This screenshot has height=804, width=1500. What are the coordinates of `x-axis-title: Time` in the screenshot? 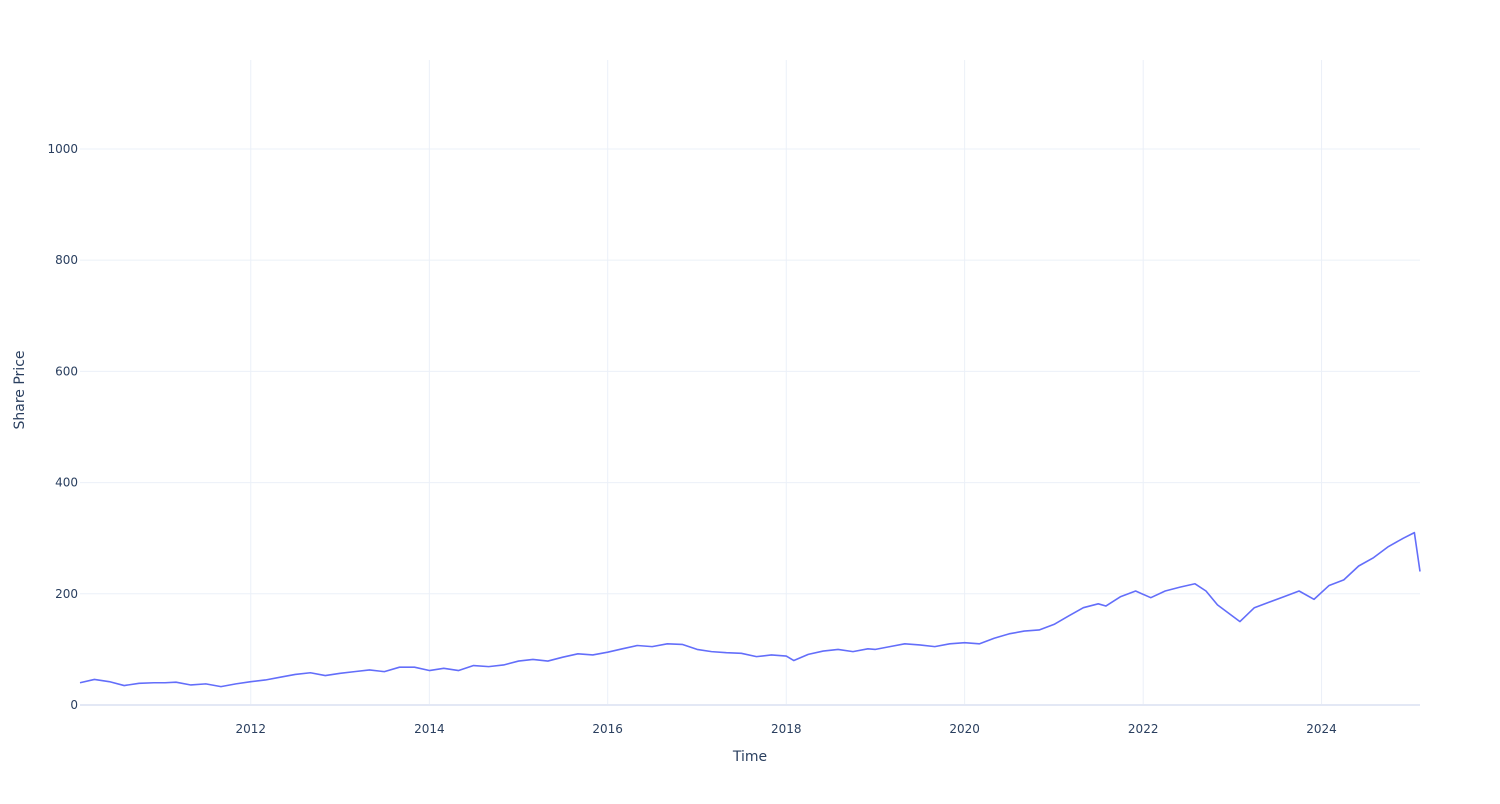 It's located at (749, 757).